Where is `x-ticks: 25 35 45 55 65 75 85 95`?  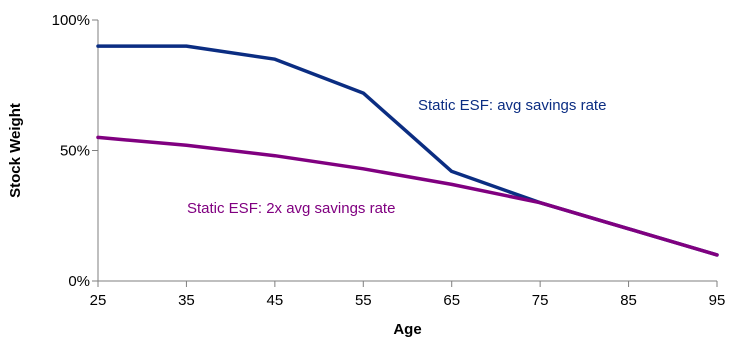
x-ticks: 25 35 45 55 65 75 85 95 is located at coordinates (408, 295).